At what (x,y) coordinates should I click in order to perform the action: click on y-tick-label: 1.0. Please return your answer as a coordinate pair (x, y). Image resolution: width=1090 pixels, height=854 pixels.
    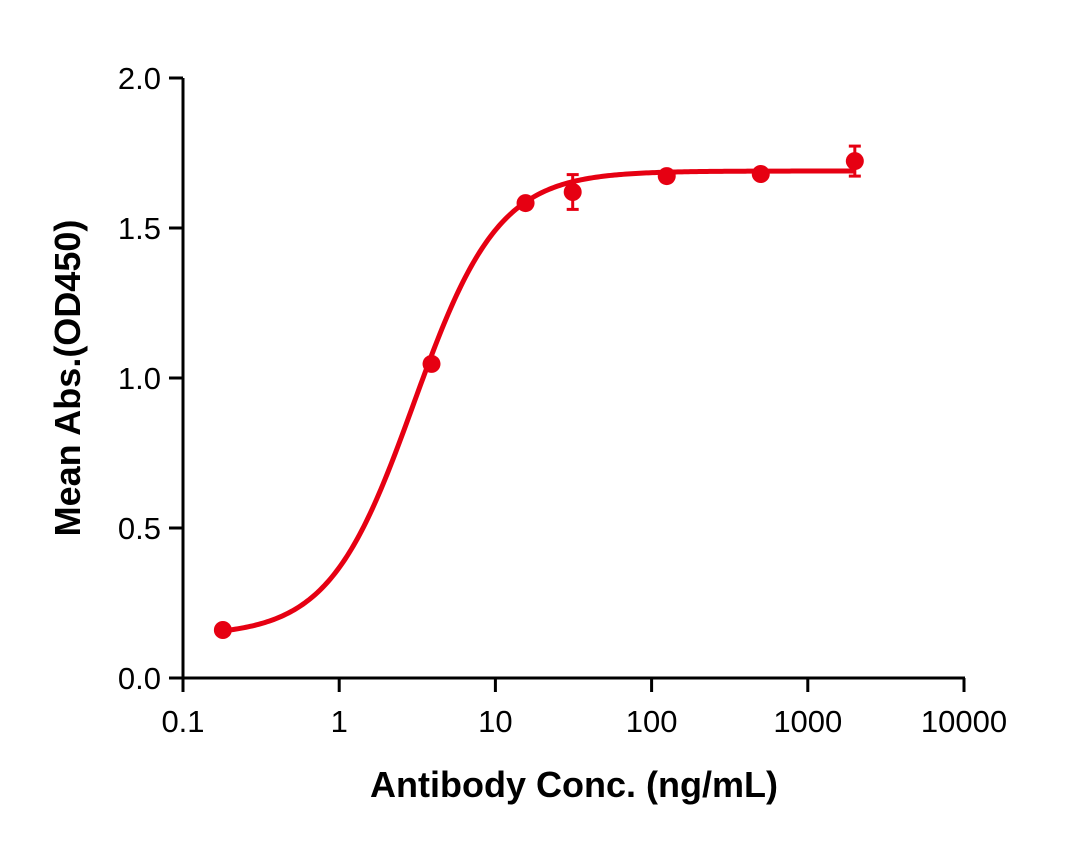
    Looking at the image, I should click on (139, 378).